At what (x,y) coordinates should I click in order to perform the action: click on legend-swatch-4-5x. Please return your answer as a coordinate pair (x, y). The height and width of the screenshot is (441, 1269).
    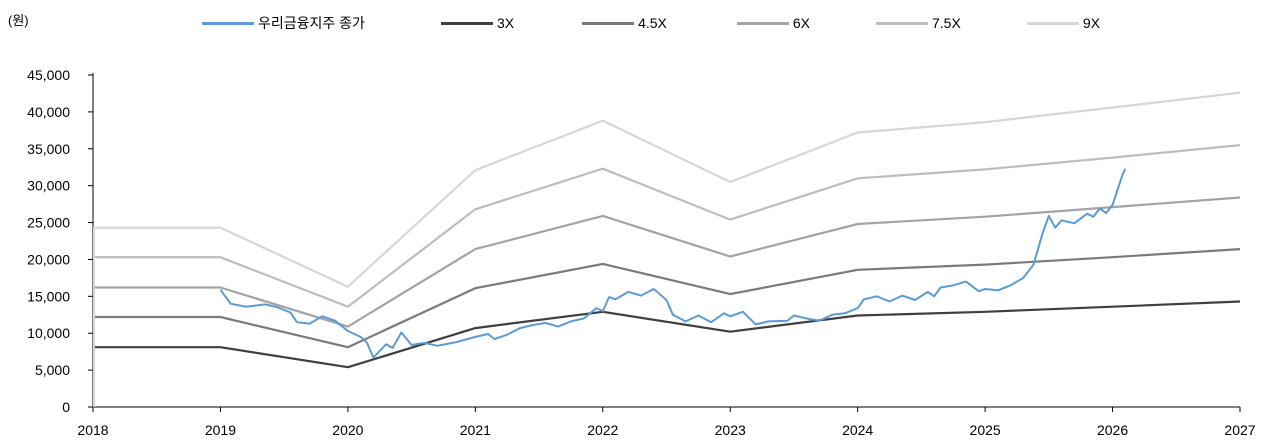
    Looking at the image, I should click on (608, 23).